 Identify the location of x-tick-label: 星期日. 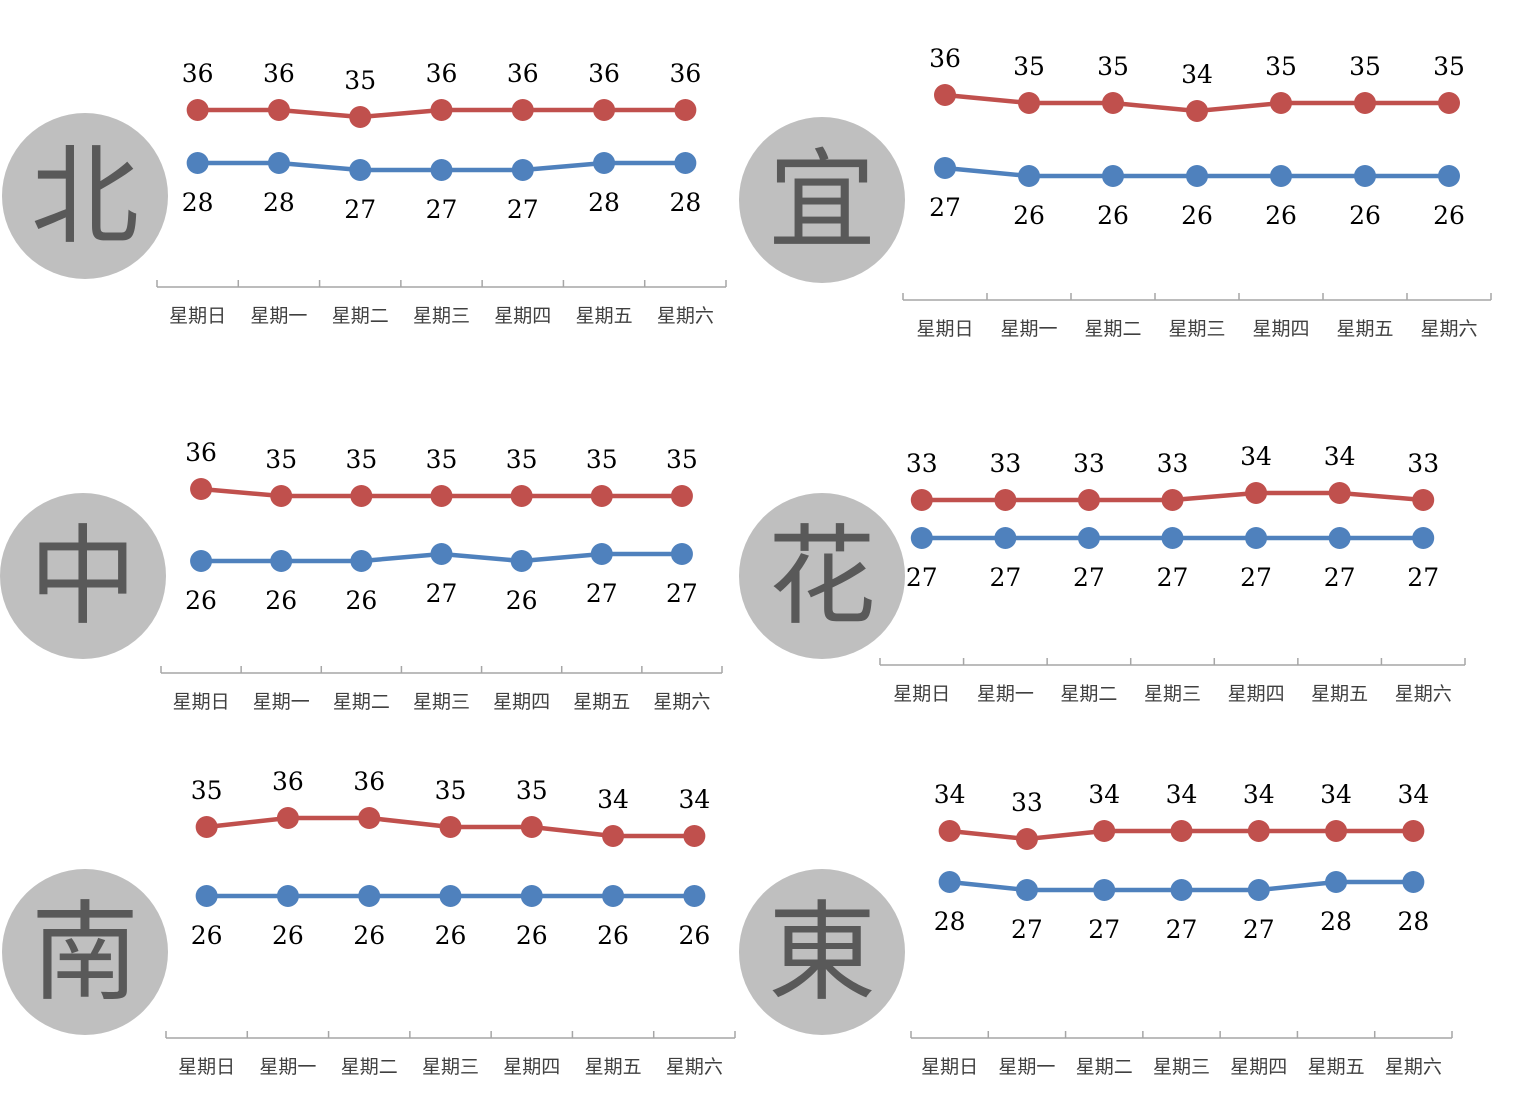
(944, 329).